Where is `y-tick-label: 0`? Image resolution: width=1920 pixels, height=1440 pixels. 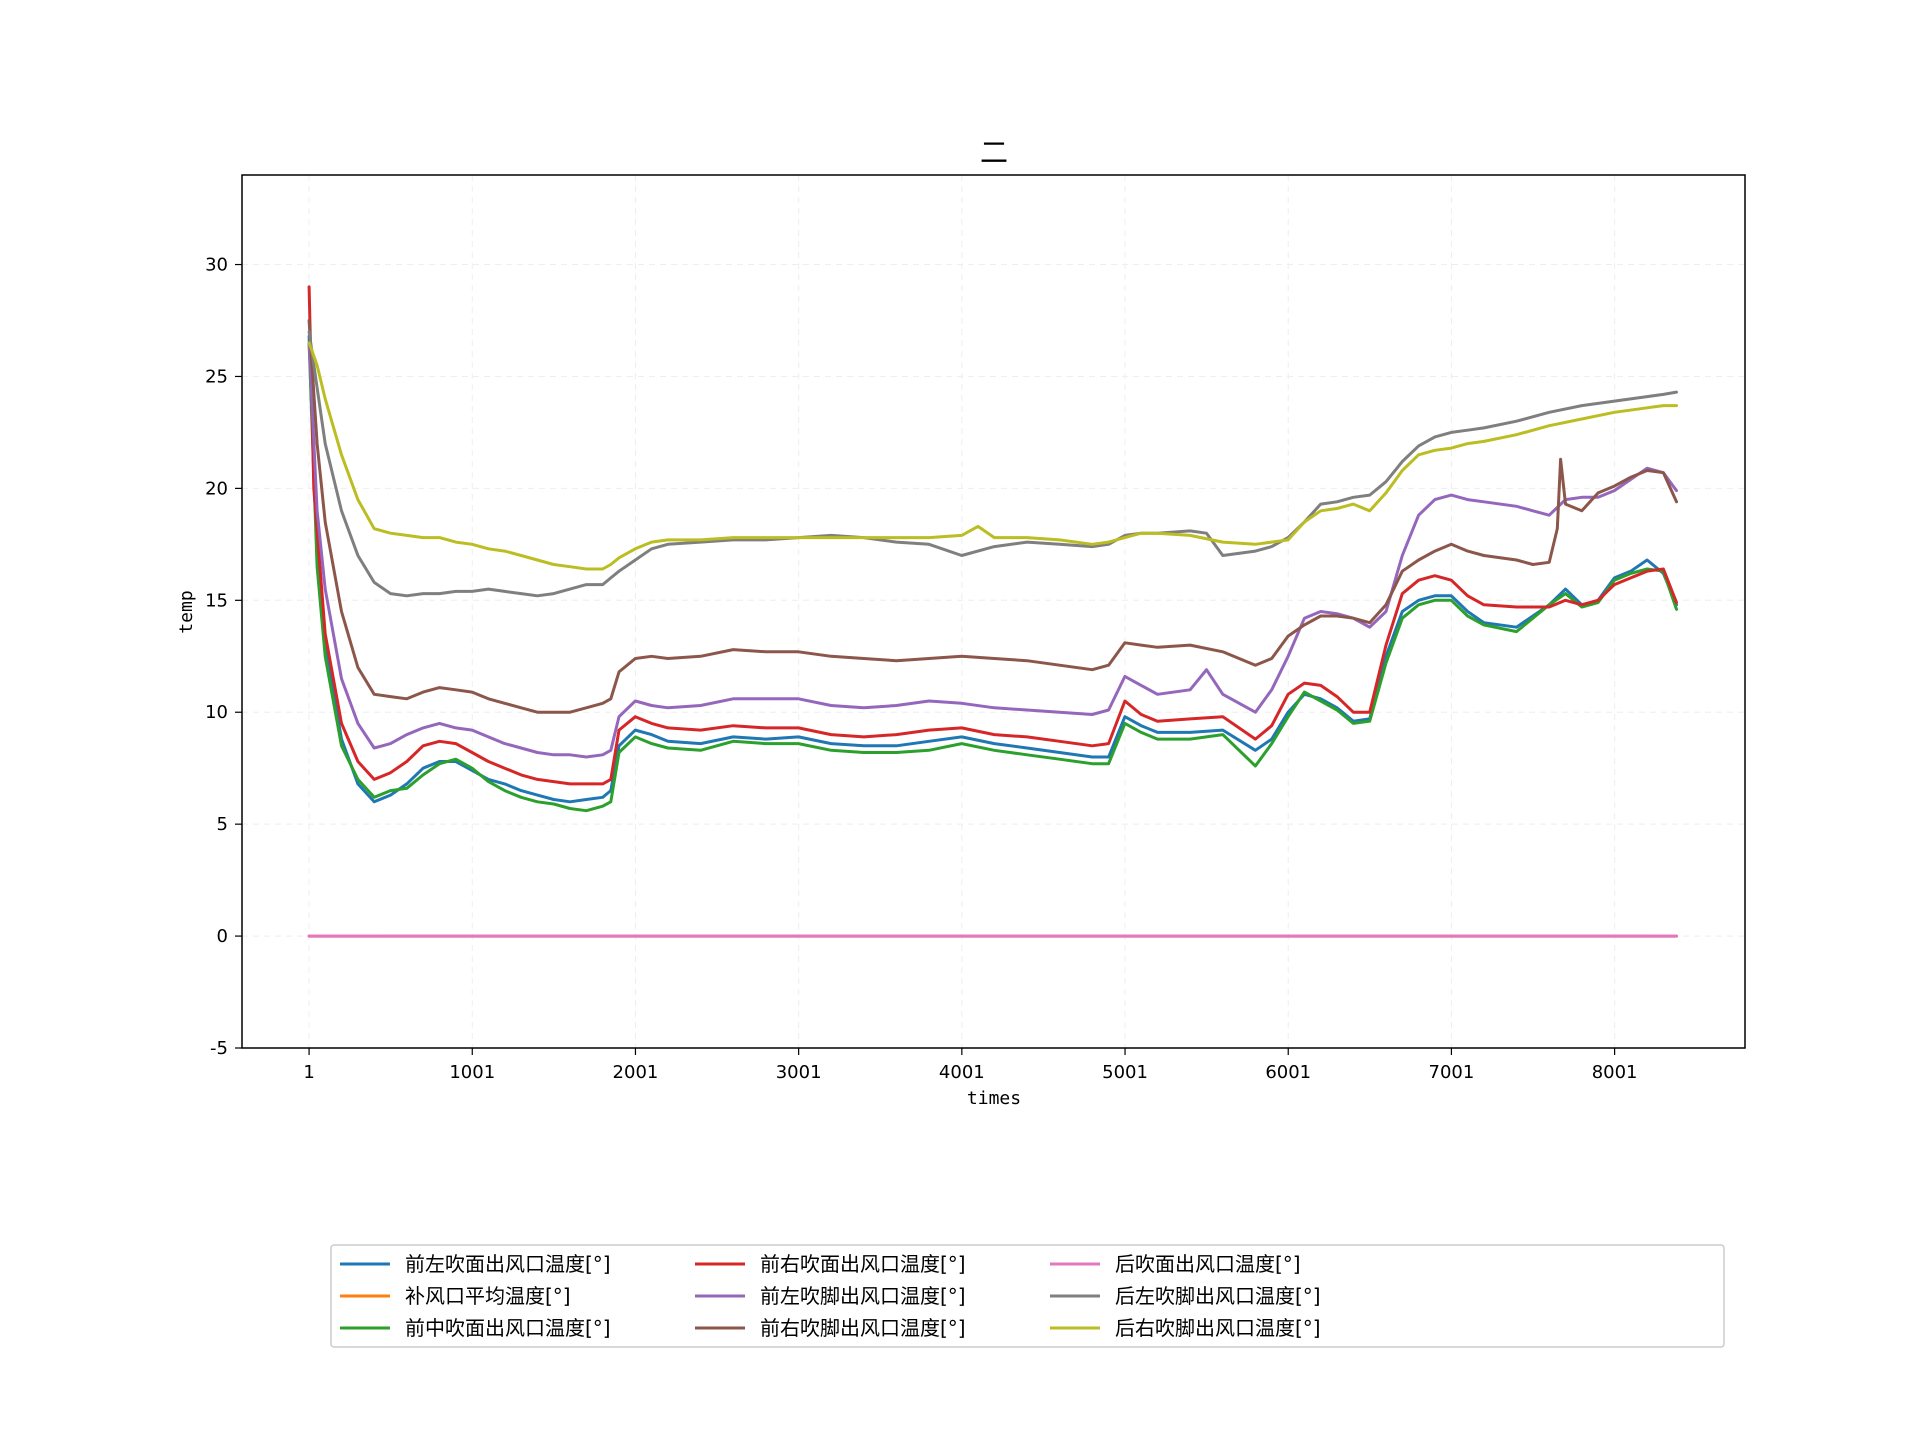
y-tick-label: 0 is located at coordinates (222, 936).